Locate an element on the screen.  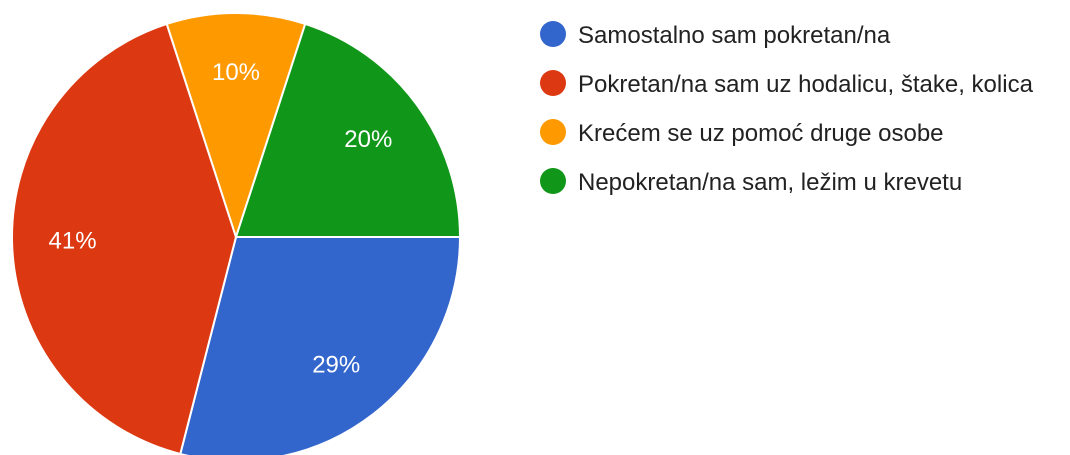
legend-label: Nepokretan/na sam, ležim u krevetu is located at coordinates (770, 182).